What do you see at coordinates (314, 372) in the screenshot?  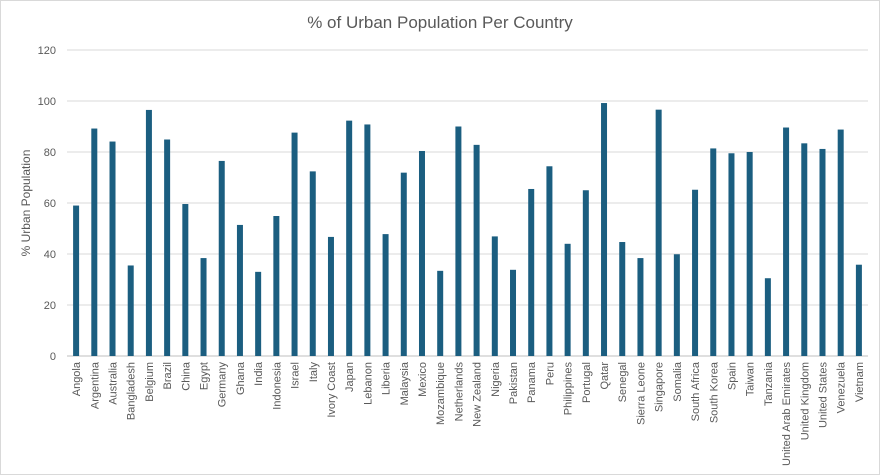 I see `x-tick-label: Italy` at bounding box center [314, 372].